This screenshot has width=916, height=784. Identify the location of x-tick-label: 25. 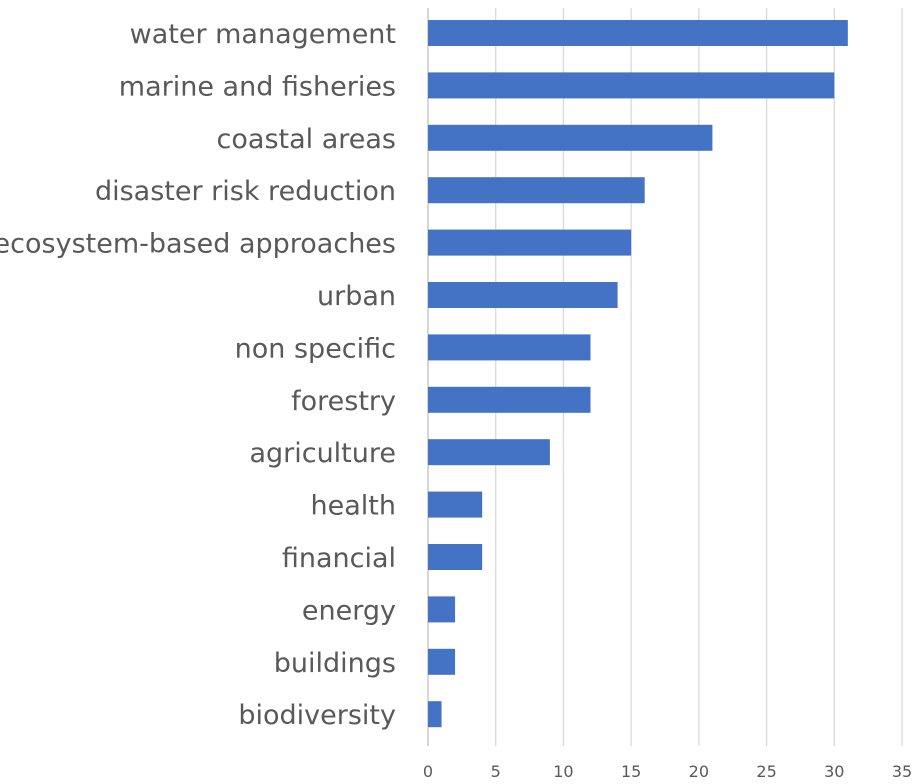
(766, 771).